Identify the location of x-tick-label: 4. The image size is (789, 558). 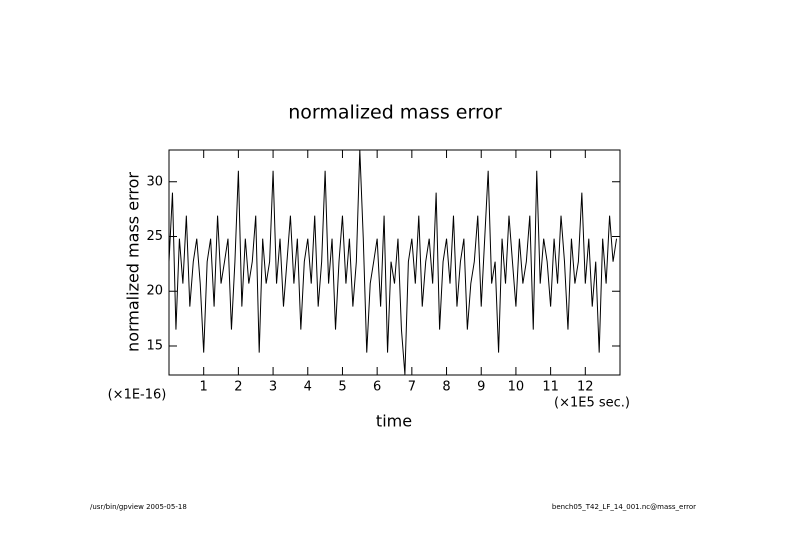
(308, 387).